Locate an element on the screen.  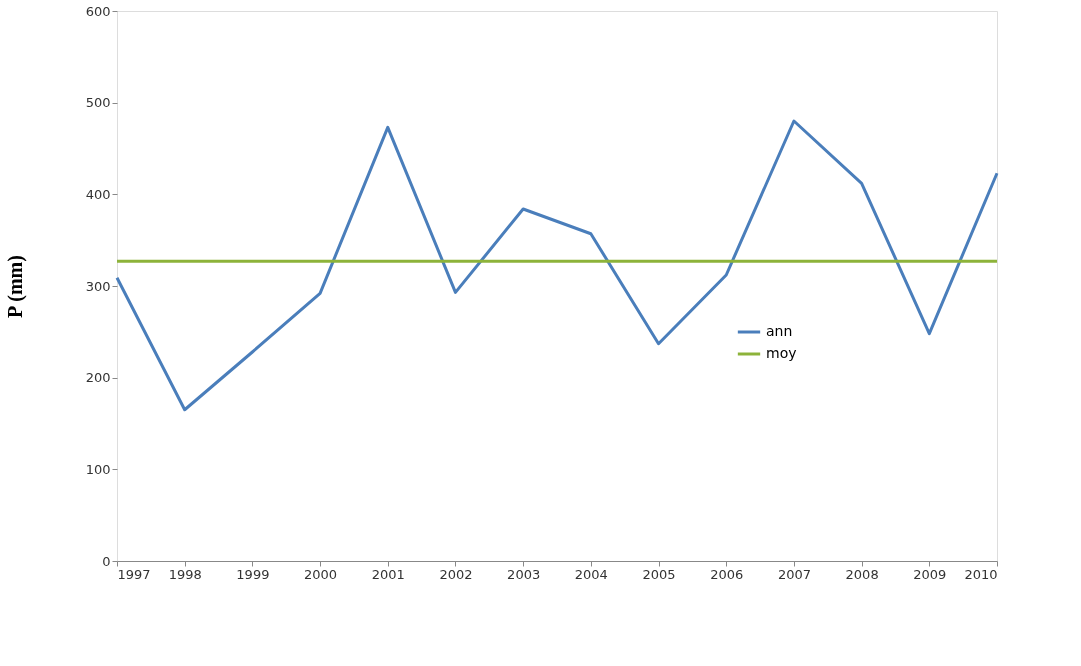
x-tick-label: 2000 is located at coordinates (321, 574).